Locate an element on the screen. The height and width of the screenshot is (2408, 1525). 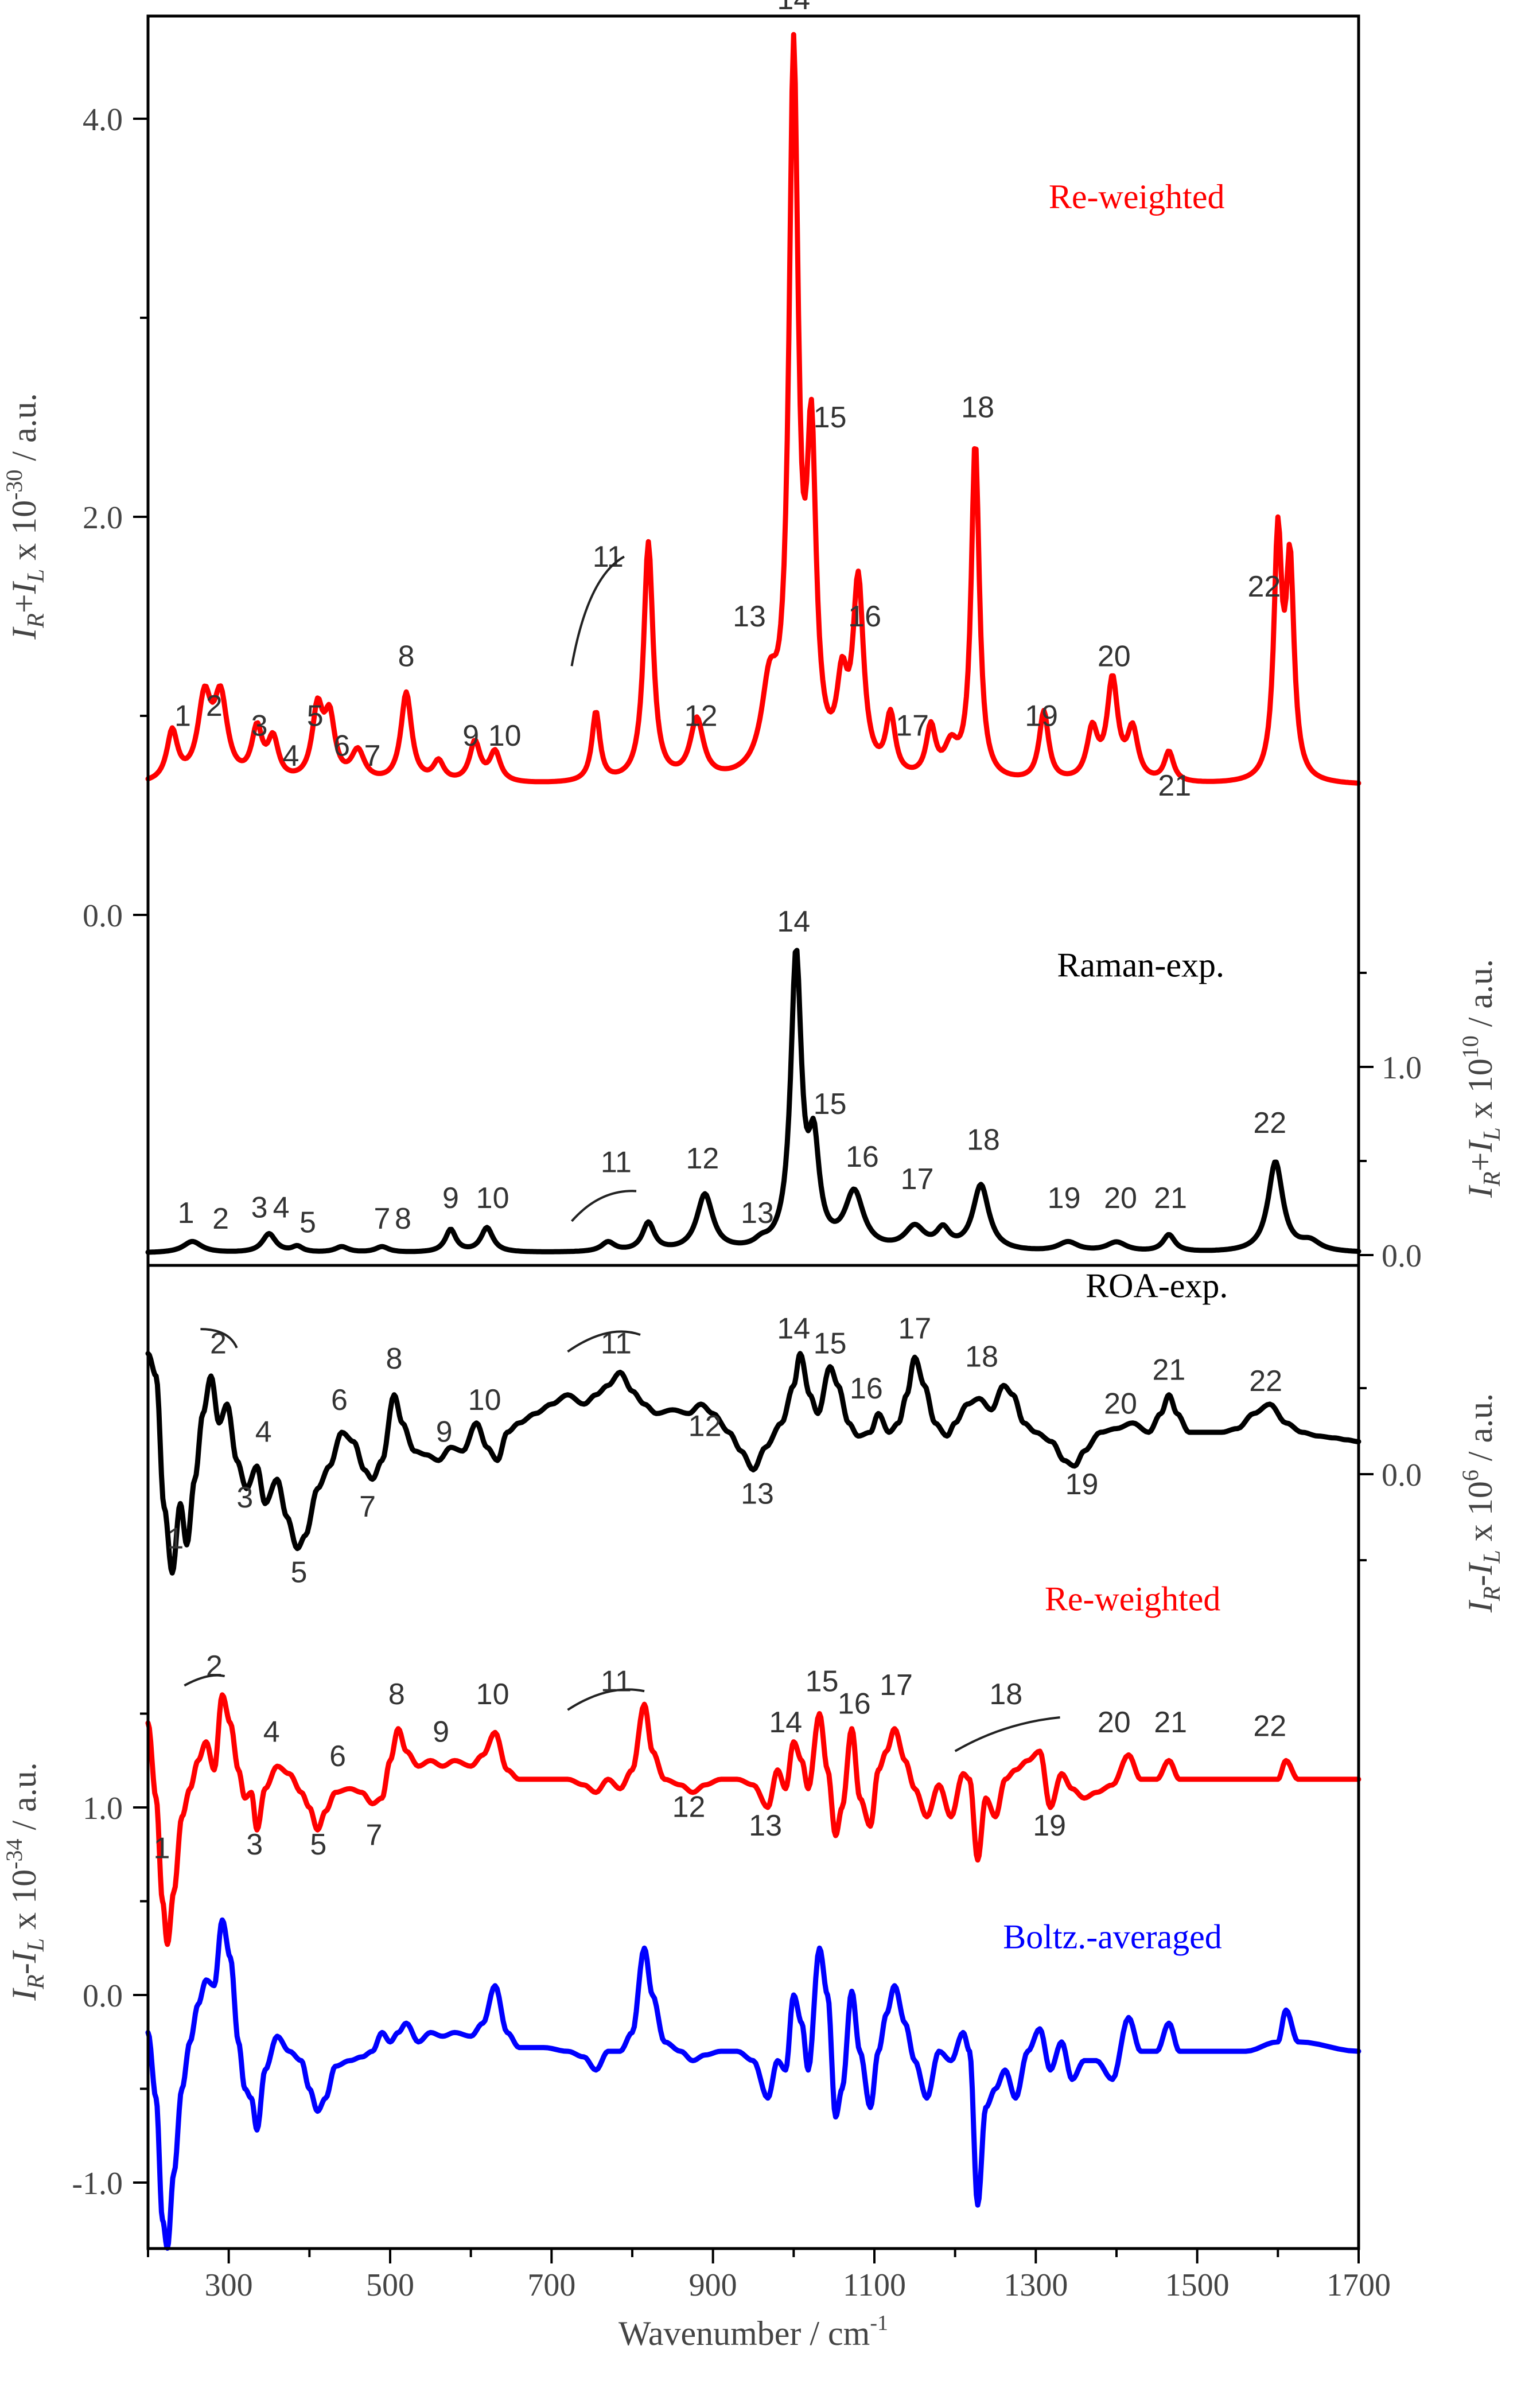
bracket-2-reweighted-roa is located at coordinates (204, 1680).